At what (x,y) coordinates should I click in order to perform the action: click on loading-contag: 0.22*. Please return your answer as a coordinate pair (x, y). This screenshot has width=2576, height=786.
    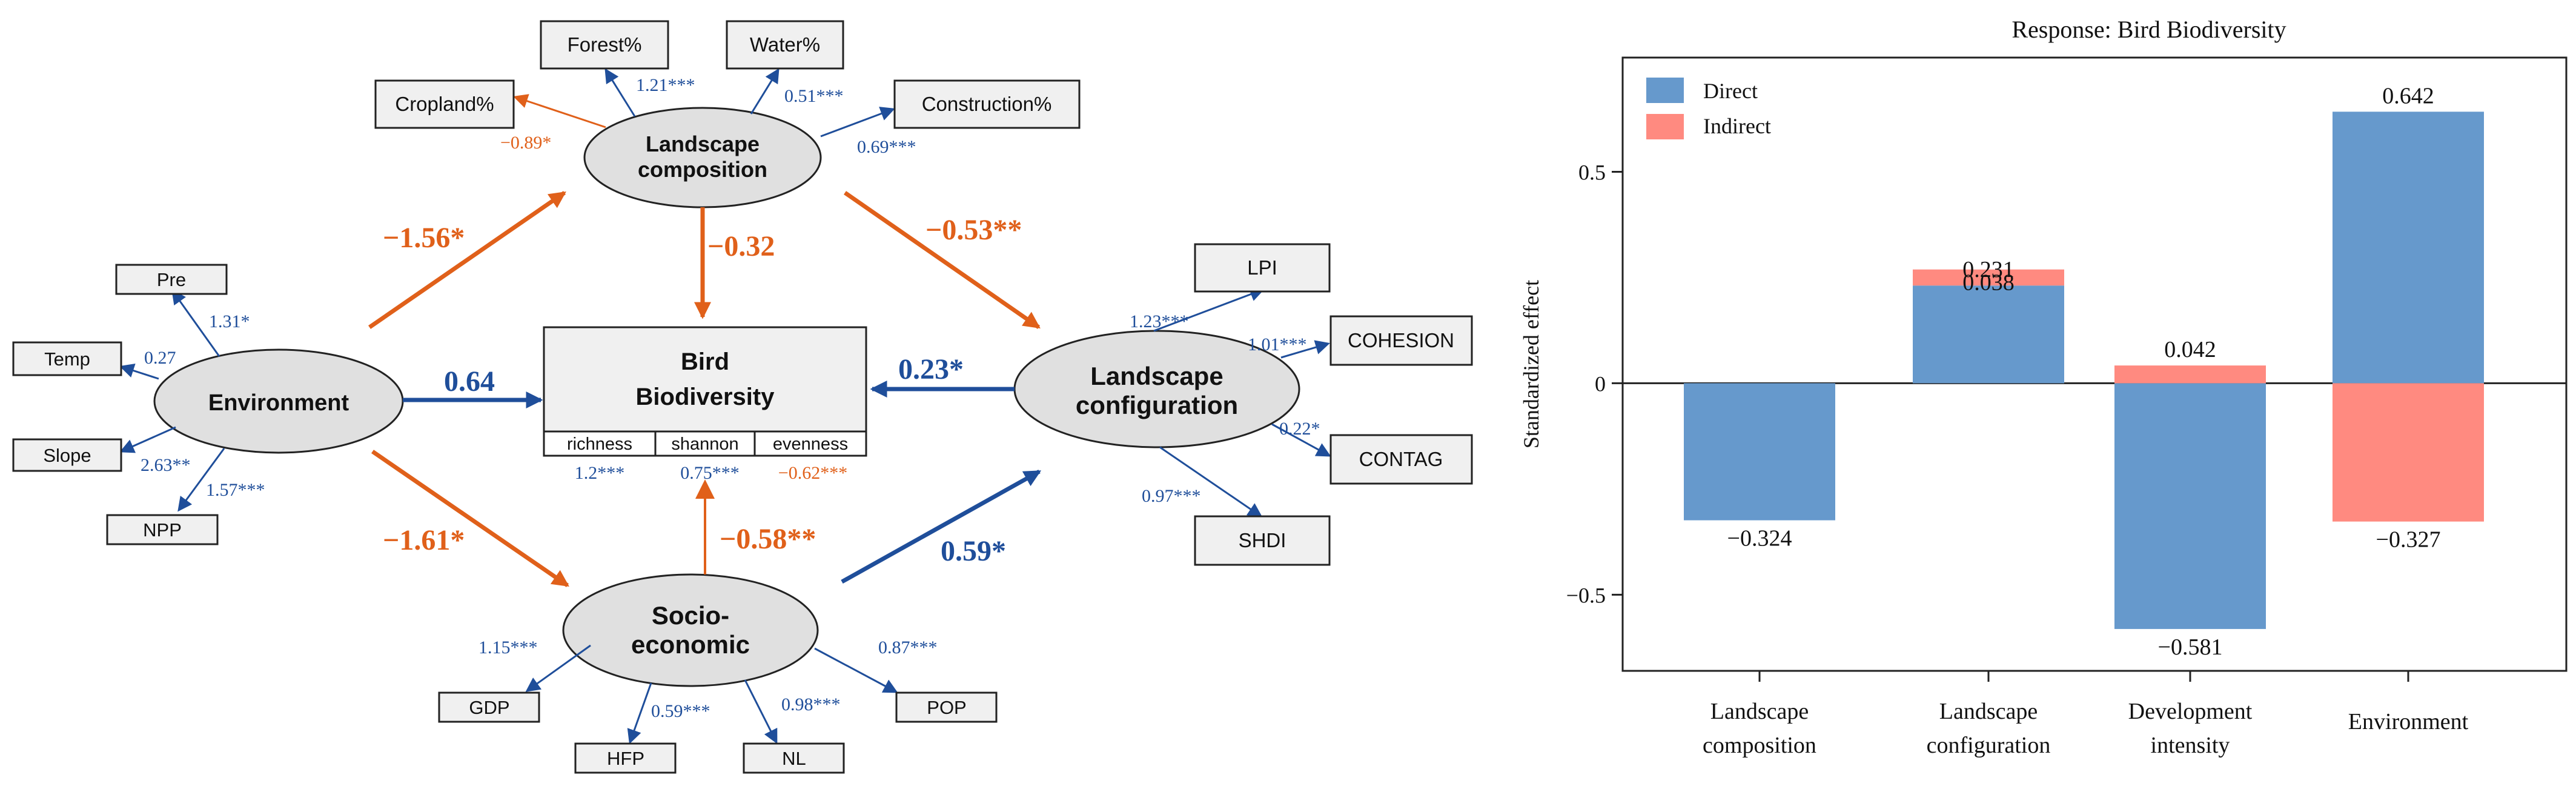
    Looking at the image, I should click on (1299, 429).